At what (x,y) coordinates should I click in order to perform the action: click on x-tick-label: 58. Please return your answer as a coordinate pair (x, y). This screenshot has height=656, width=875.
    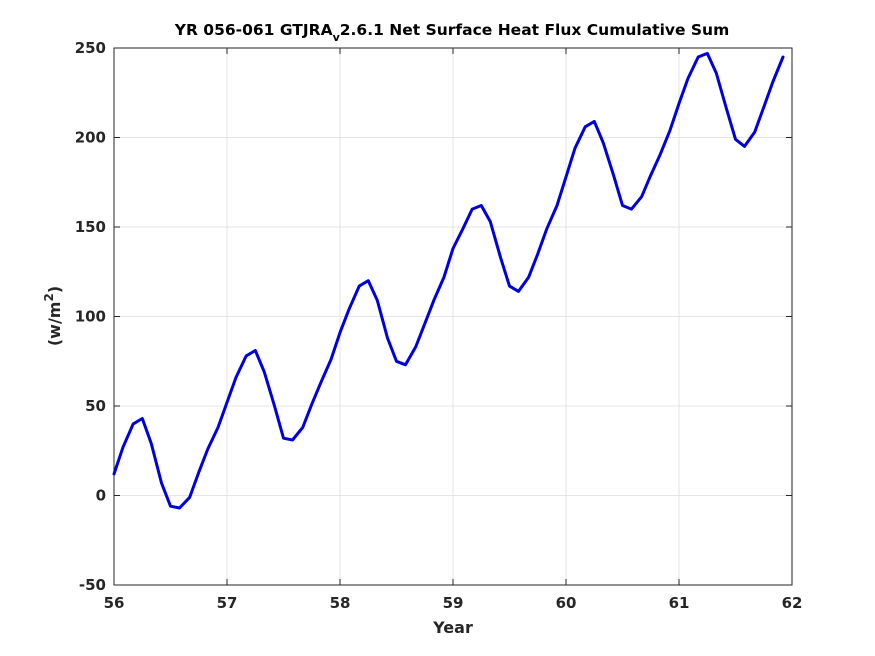
    Looking at the image, I should click on (340, 603).